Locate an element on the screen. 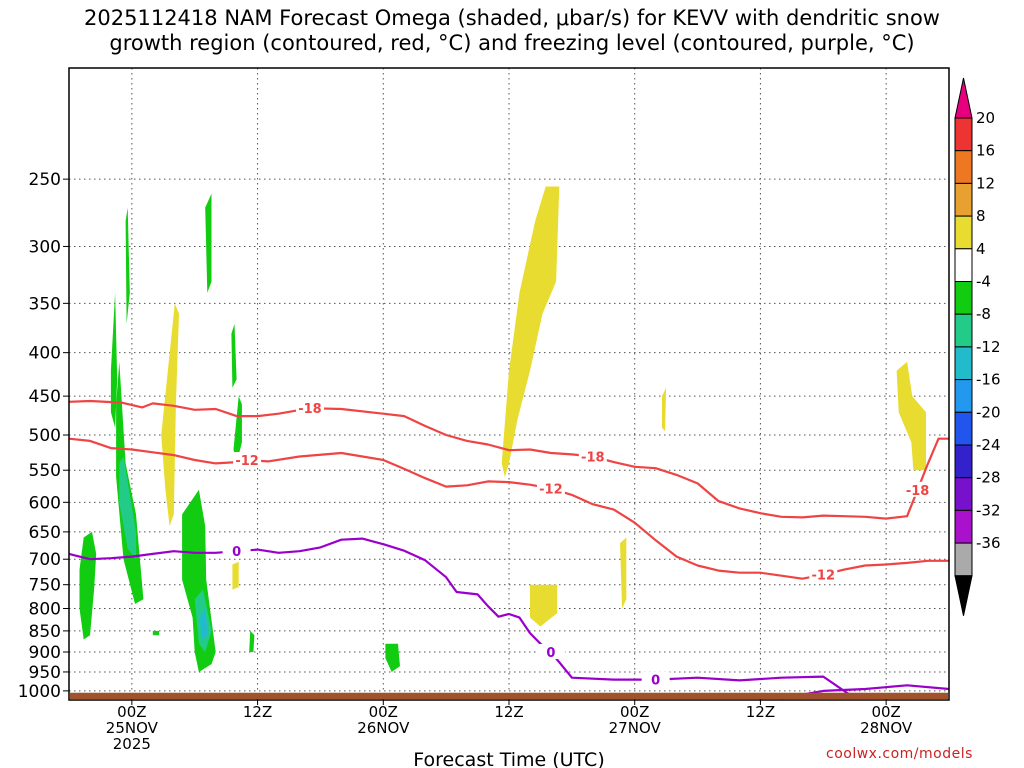 This screenshot has width=1024, height=768. colorbar-label: 20 is located at coordinates (985, 118).